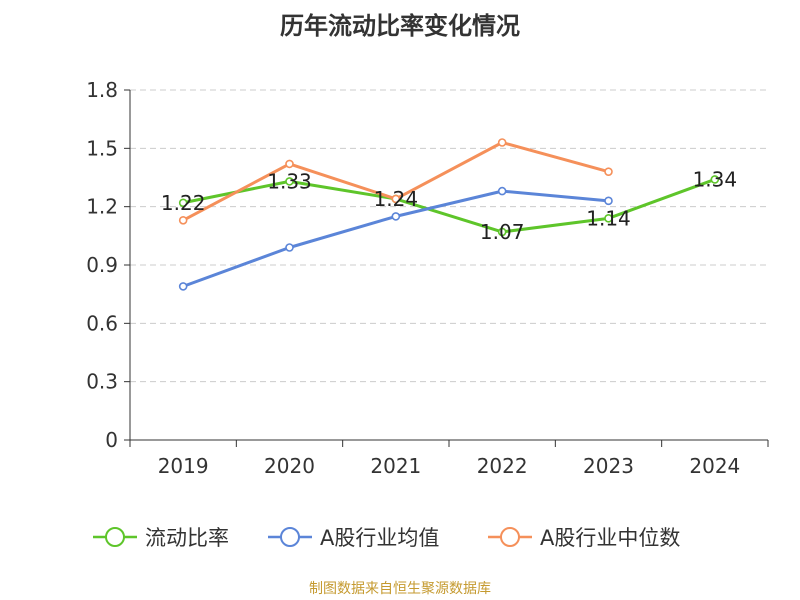 The image size is (800, 600). What do you see at coordinates (400, 26) in the screenshot?
I see `chart-title: 历年流动比率变化情况` at bounding box center [400, 26].